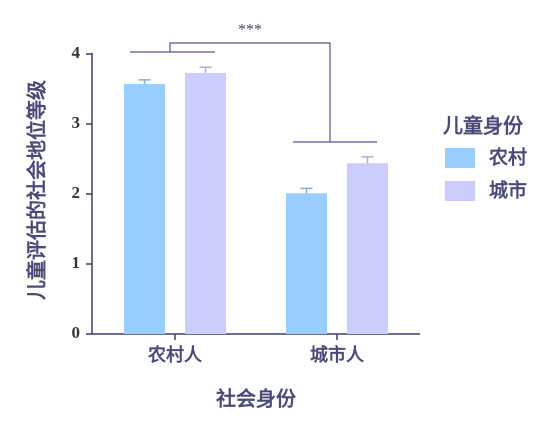 The image size is (556, 433). I want to click on x-axis-title: 社会身份, so click(256, 399).